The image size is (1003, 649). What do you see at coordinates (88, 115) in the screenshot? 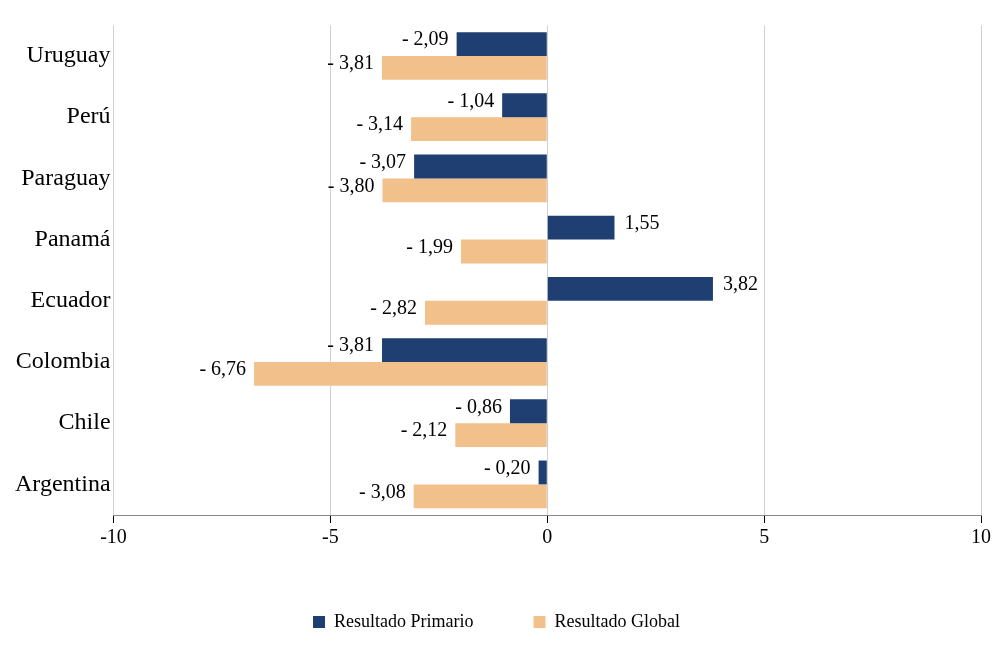
I see `y-tick-label: Perú` at bounding box center [88, 115].